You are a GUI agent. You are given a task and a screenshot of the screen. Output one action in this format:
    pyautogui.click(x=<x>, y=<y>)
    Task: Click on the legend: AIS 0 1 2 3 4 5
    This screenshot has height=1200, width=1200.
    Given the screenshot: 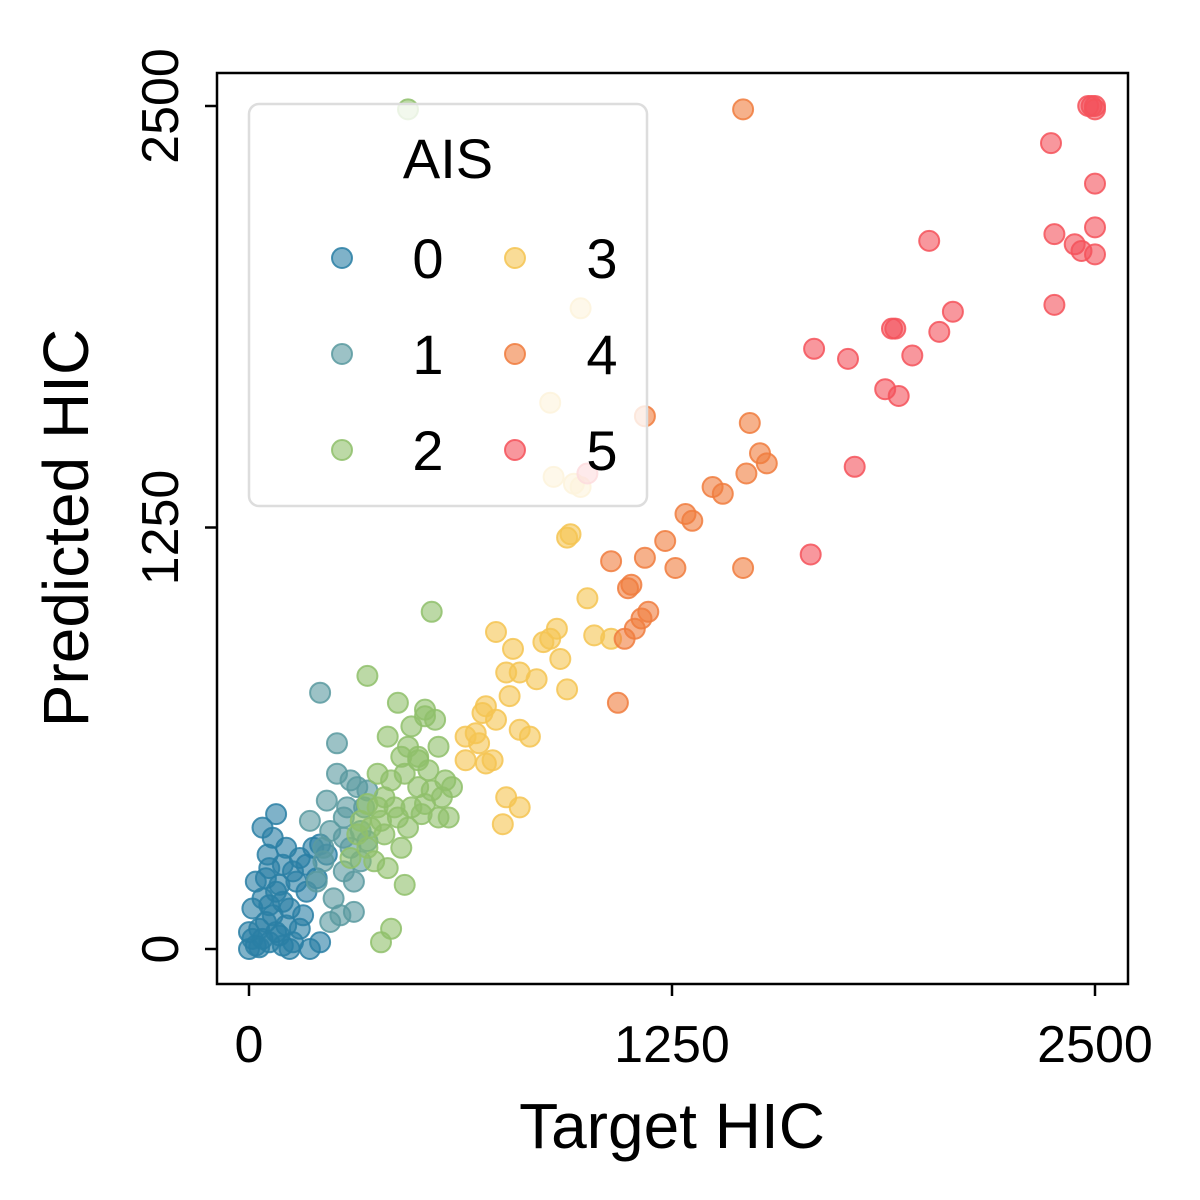 What is the action you would take?
    pyautogui.click(x=448, y=305)
    